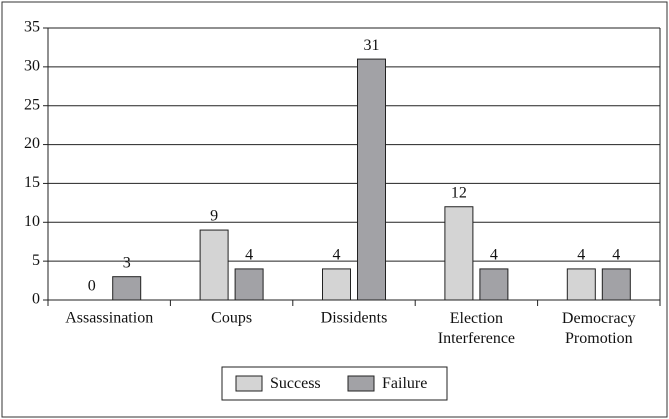 This screenshot has height=419, width=669. Describe the element at coordinates (354, 318) in the screenshot. I see `x-tick-label: Dissidents` at that location.